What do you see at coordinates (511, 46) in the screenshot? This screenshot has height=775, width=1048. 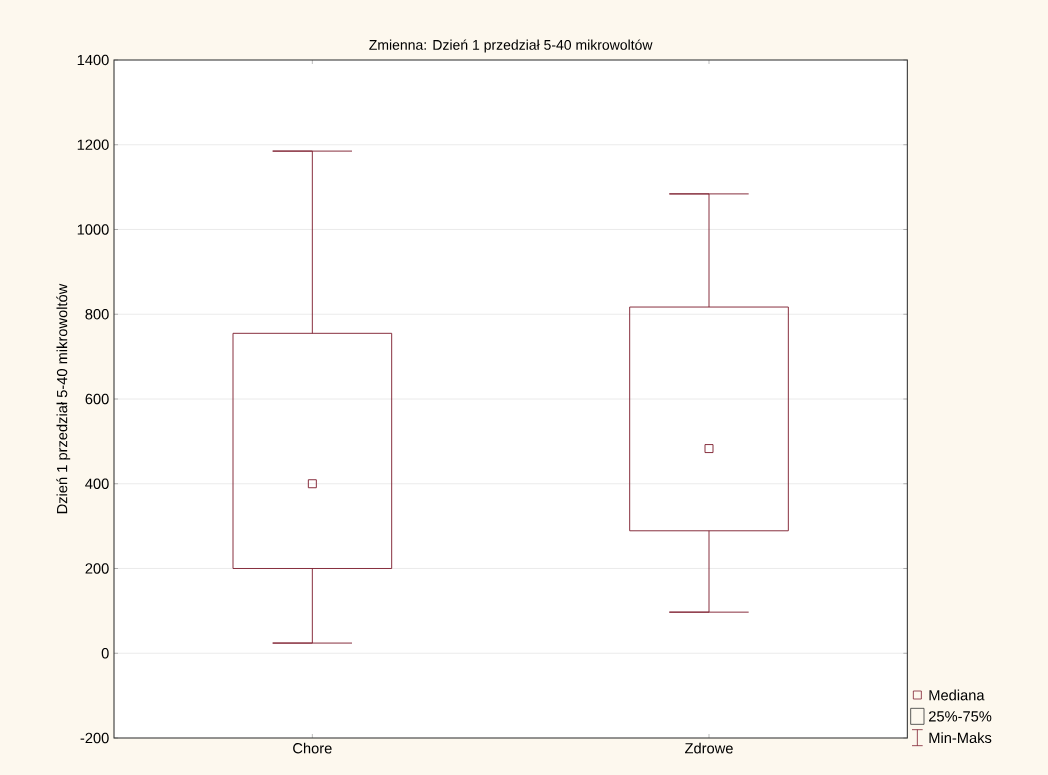 I see `chart-title: Zmienna: Dzień 1 przedział 5-40 mikrowoltów` at bounding box center [511, 46].